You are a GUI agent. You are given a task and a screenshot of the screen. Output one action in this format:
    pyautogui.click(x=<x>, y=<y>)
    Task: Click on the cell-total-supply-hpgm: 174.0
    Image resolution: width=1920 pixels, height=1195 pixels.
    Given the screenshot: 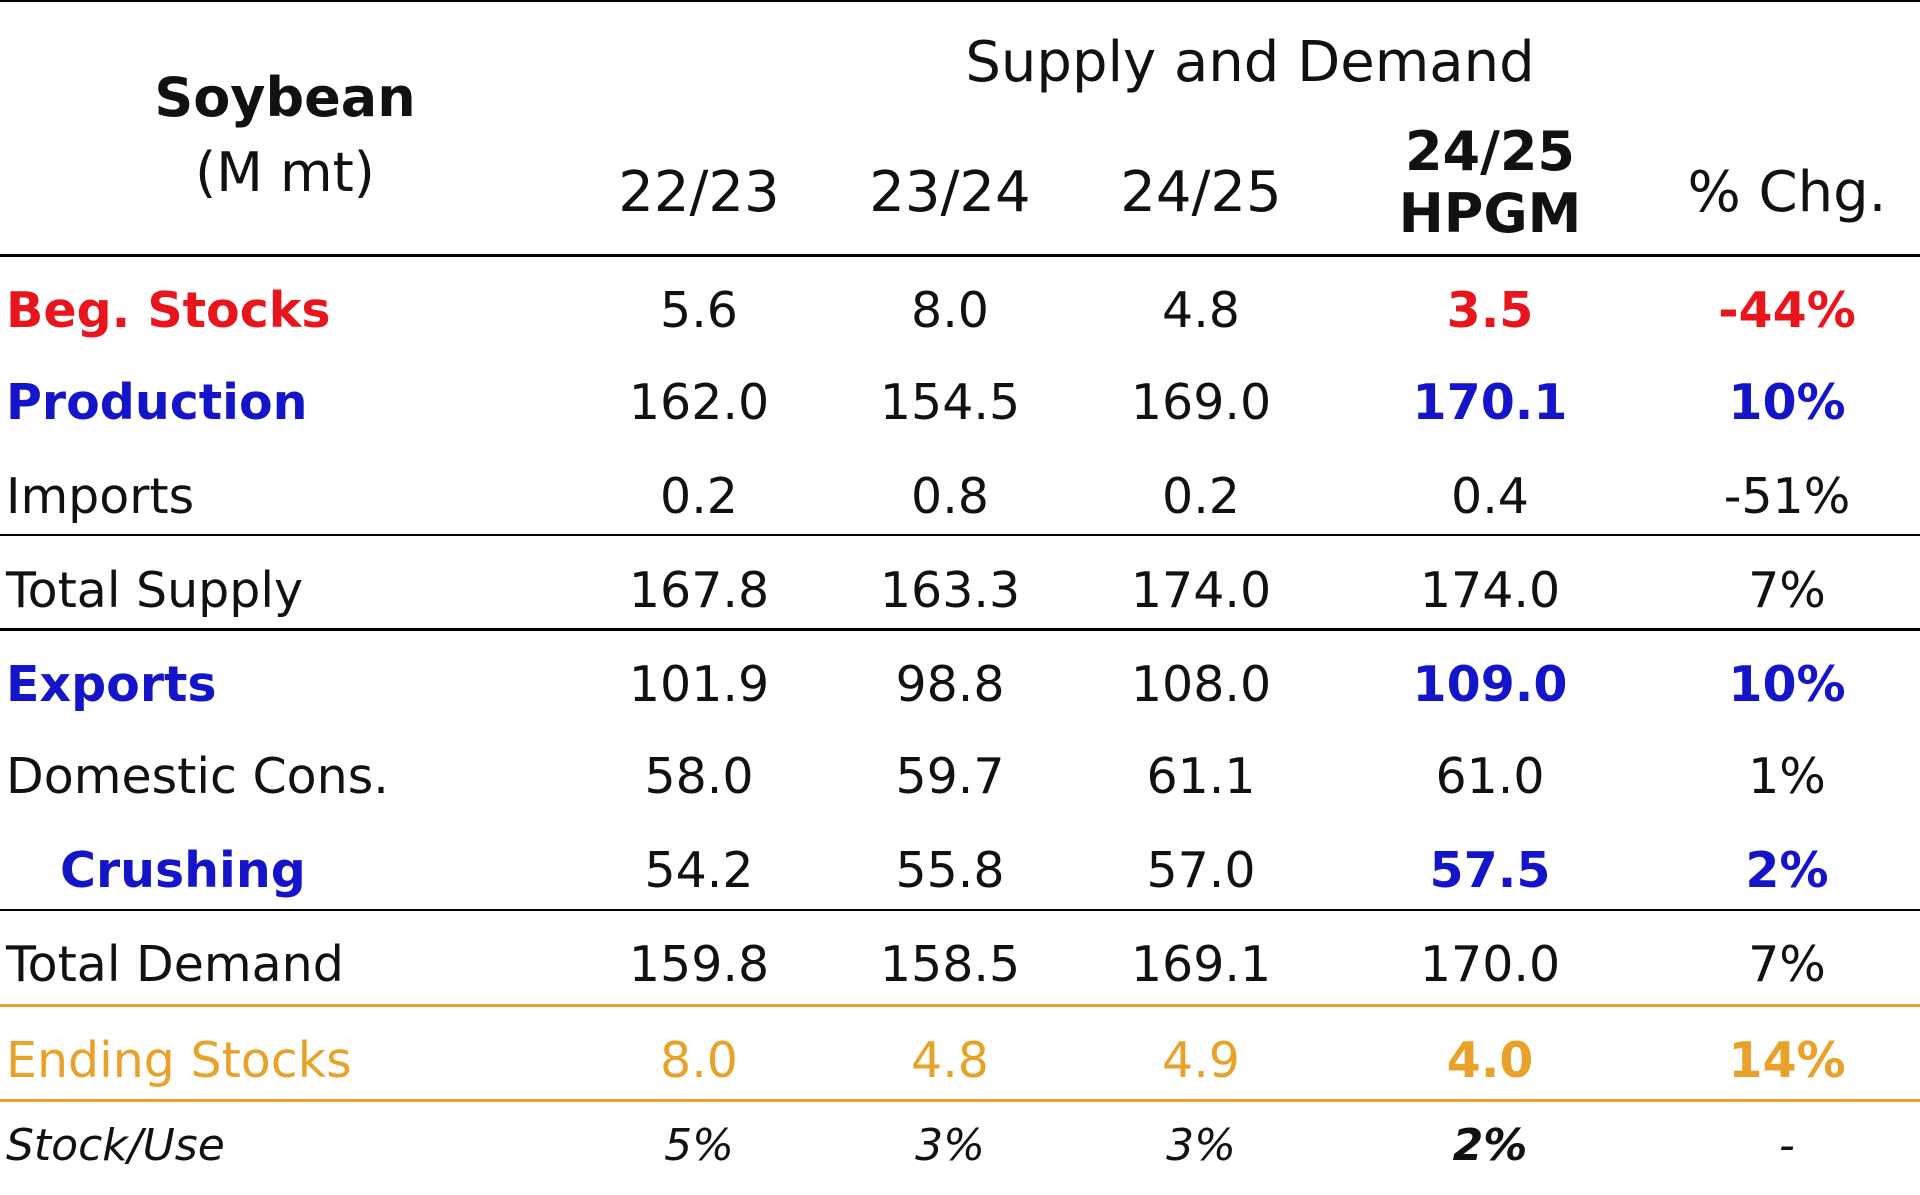 What is the action you would take?
    pyautogui.click(x=1490, y=590)
    